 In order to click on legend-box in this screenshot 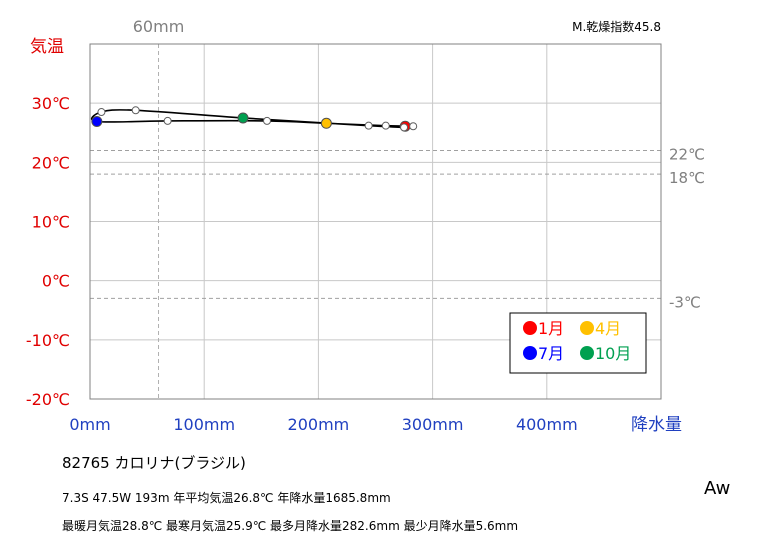, I will do `click(578, 343)`.